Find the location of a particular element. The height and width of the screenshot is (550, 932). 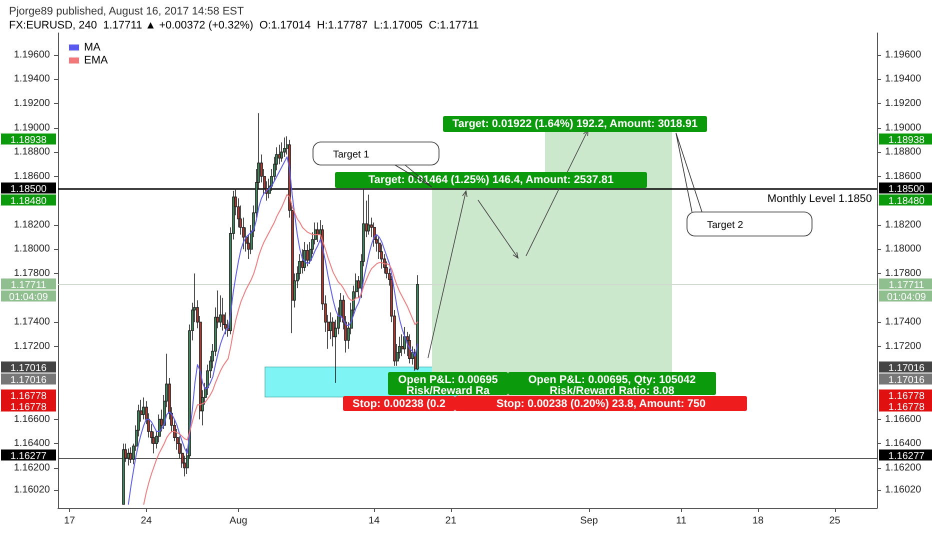

label-box: Stop: 0.00238 (0.20%) 23.8, Amount: 750 is located at coordinates (601, 403).